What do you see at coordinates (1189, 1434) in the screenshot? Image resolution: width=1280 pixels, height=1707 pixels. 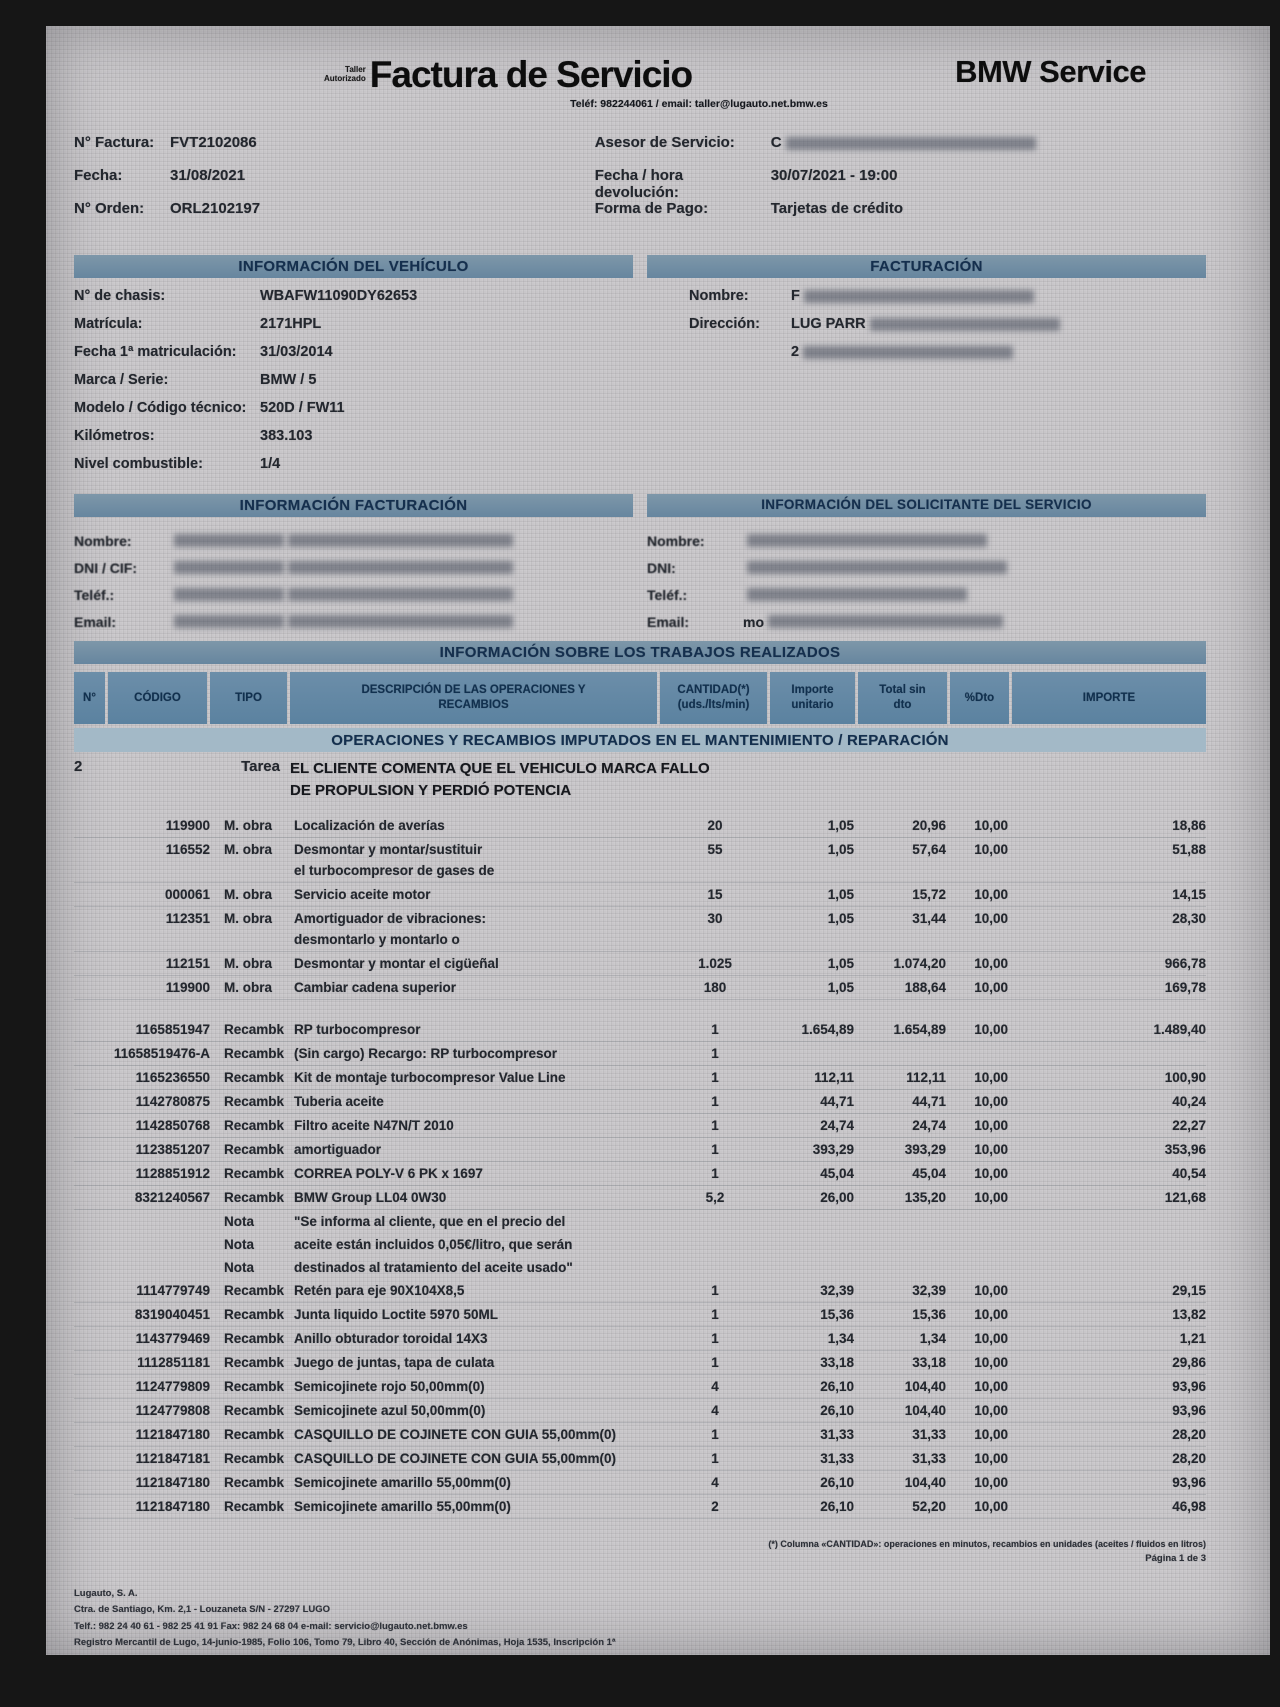 I see `item-amount: 28,20` at bounding box center [1189, 1434].